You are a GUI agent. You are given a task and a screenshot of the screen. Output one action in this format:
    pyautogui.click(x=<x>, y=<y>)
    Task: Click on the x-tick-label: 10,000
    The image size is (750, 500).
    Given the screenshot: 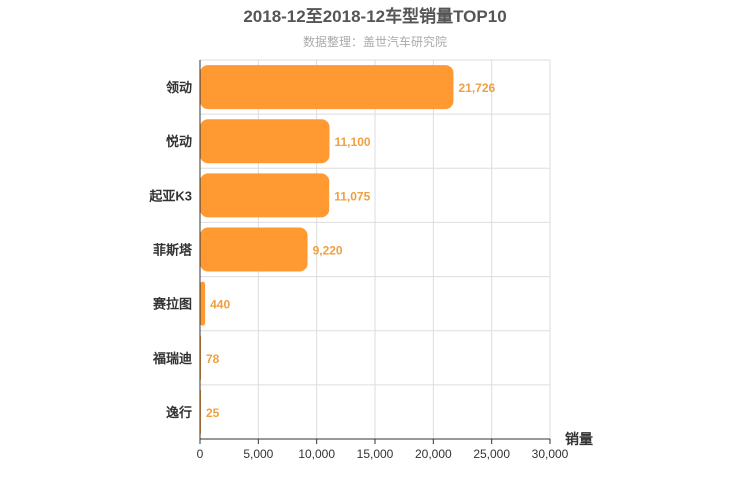 What is the action you would take?
    pyautogui.click(x=316, y=454)
    